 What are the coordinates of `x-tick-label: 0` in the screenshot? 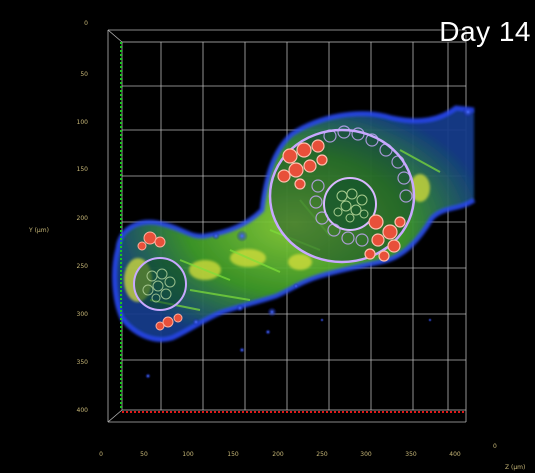 It's located at (101, 454).